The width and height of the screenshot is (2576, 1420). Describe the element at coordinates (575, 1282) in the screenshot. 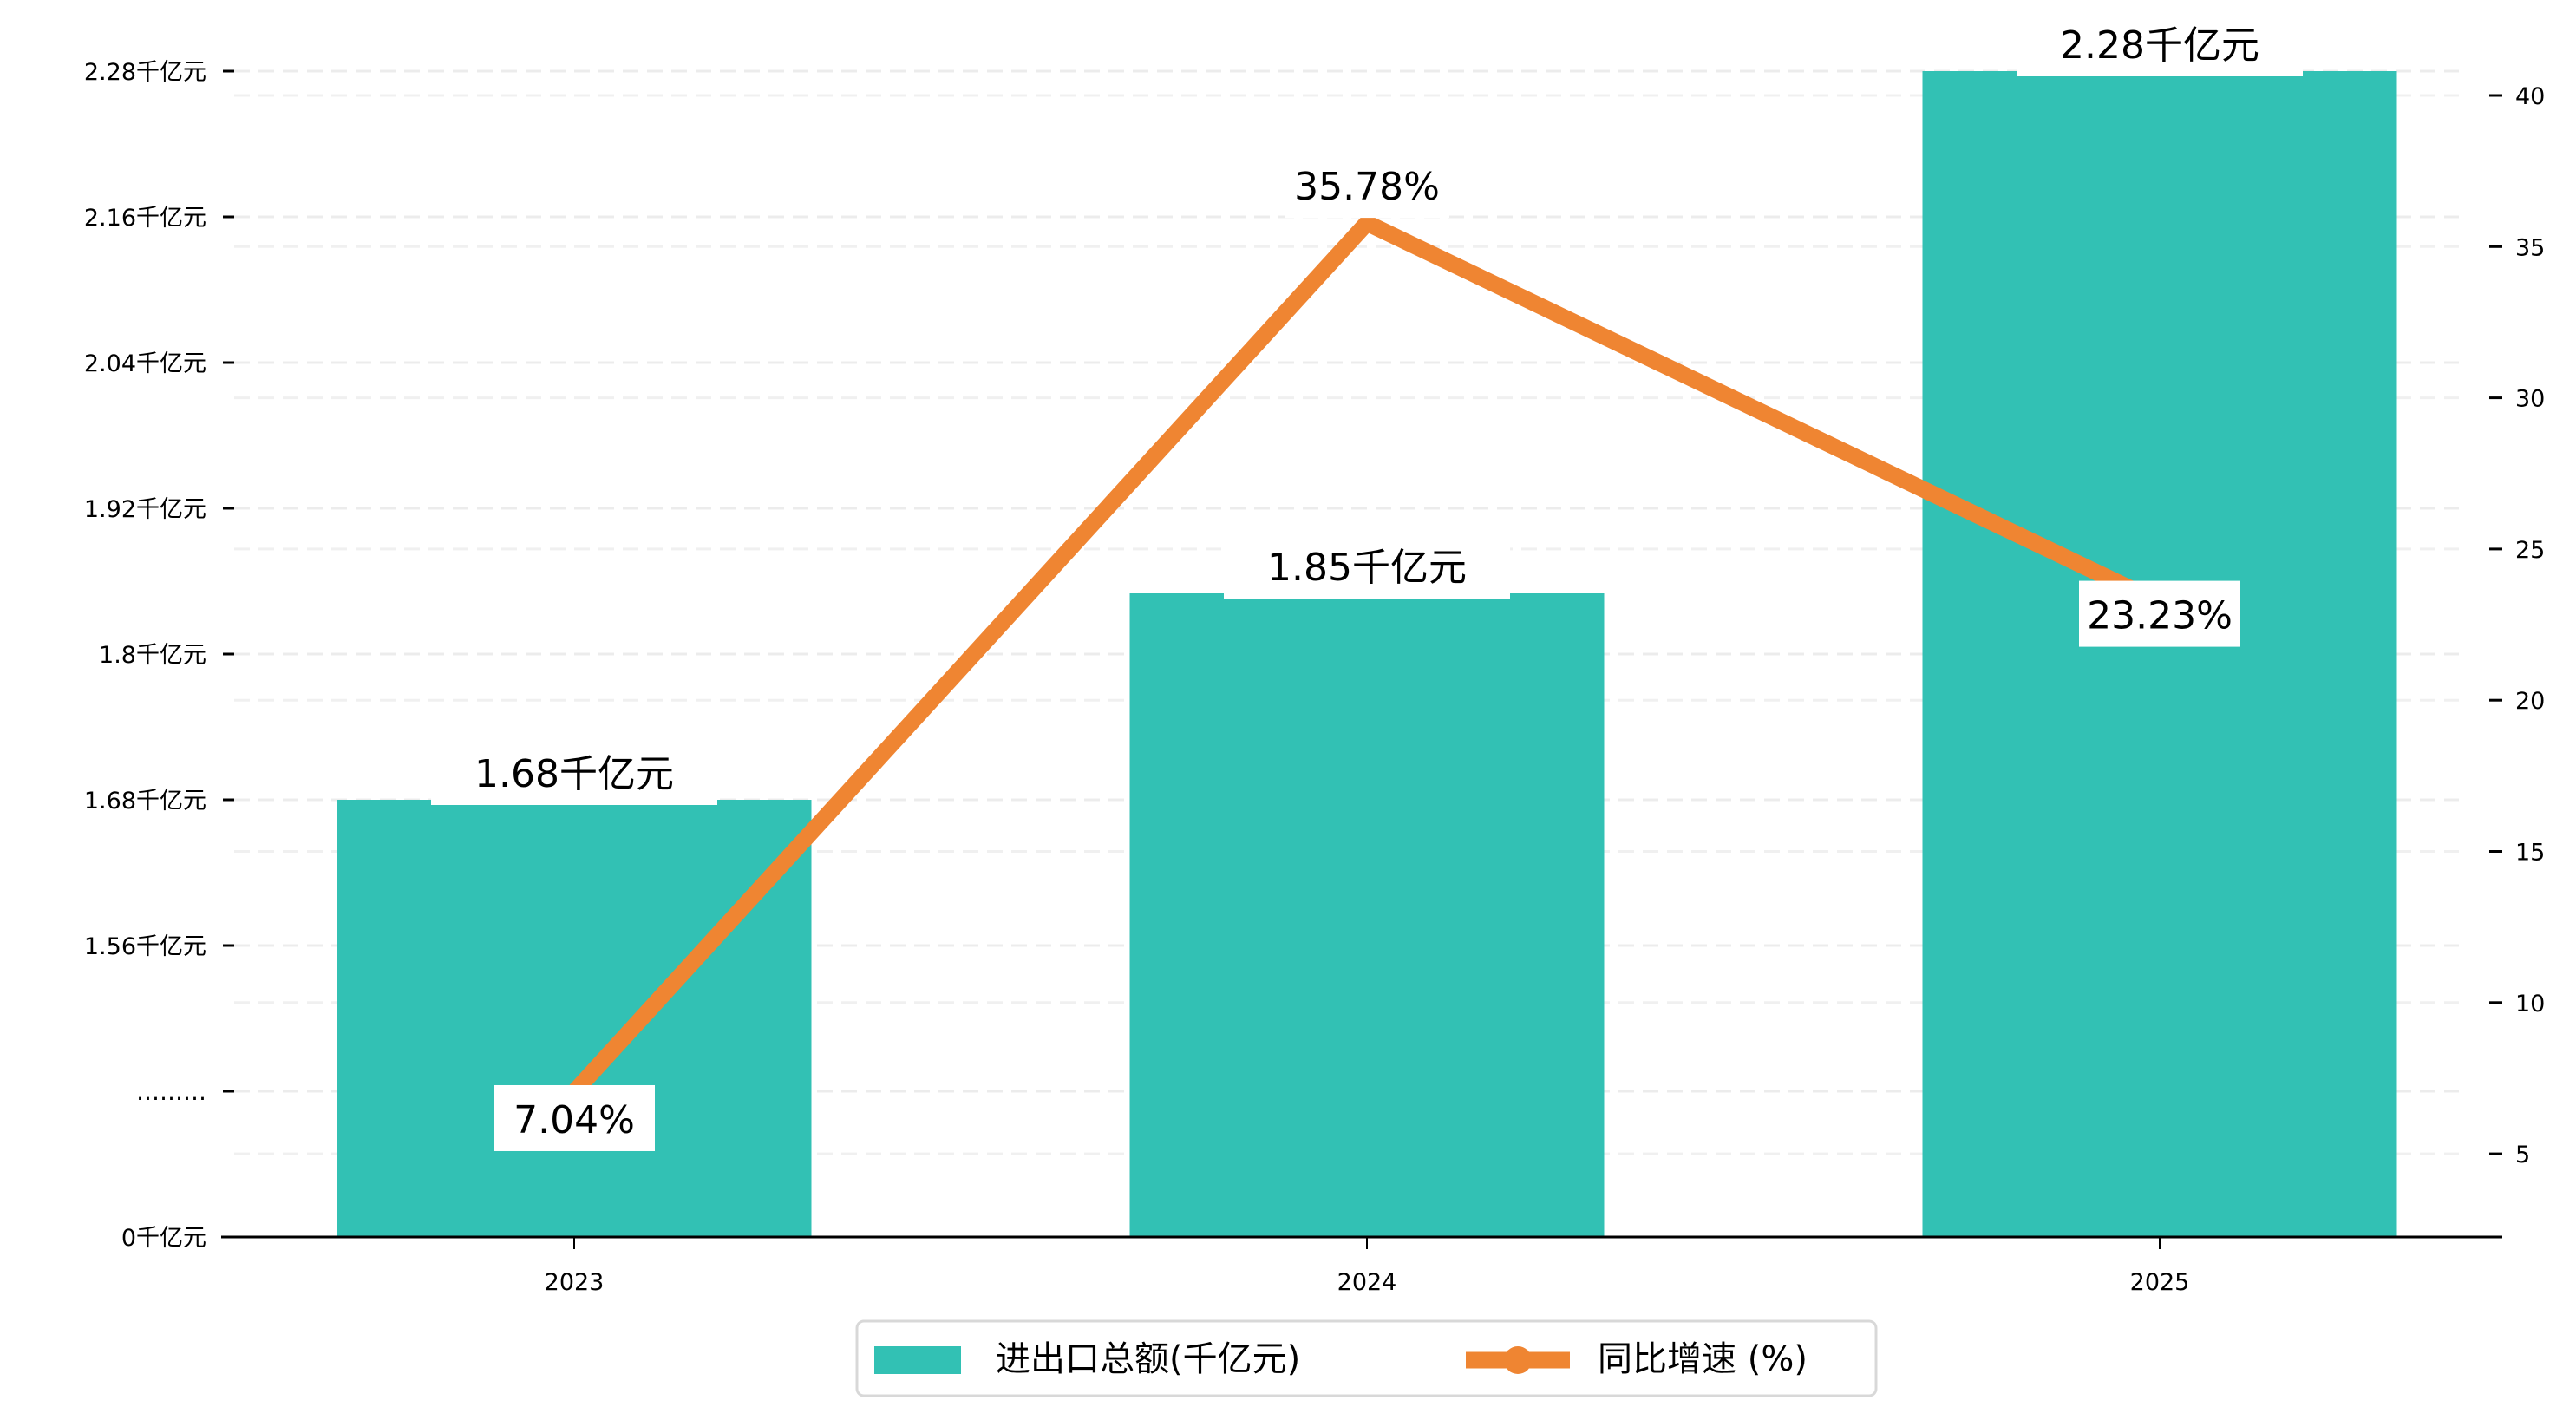

I see `x-tick-label: 2023` at that location.